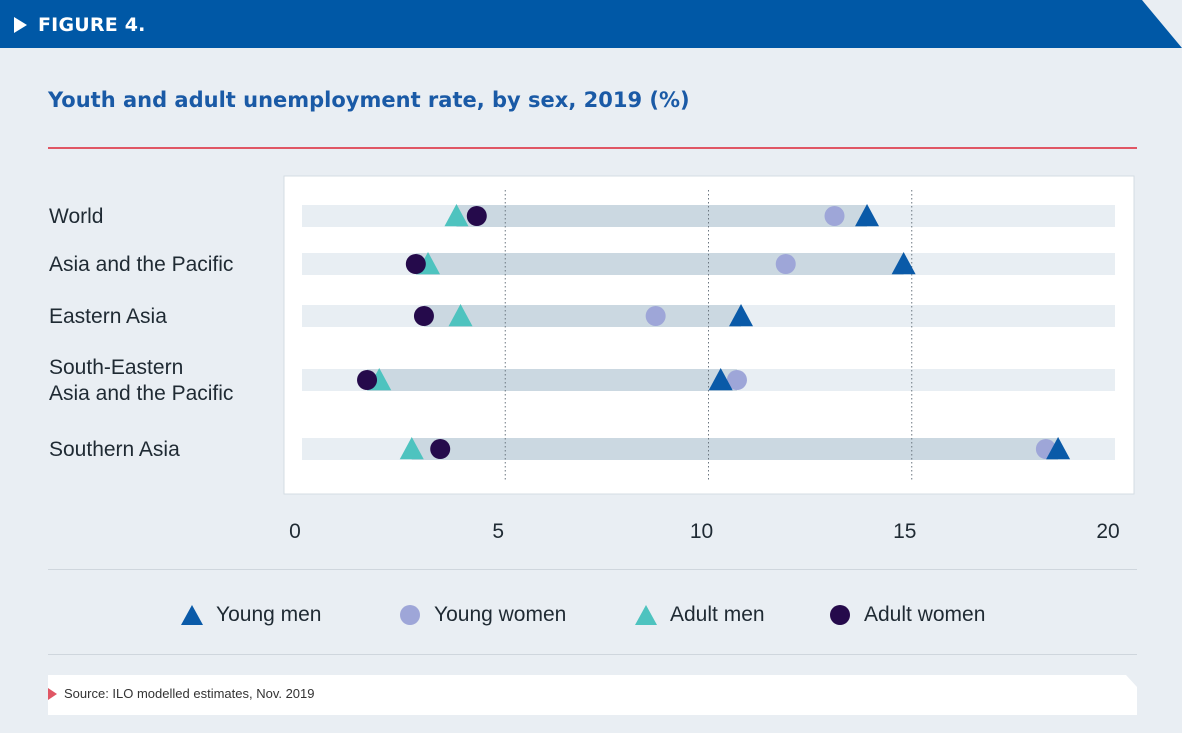 The height and width of the screenshot is (733, 1182). What do you see at coordinates (498, 531) in the screenshot?
I see `x-tick-label: 5` at bounding box center [498, 531].